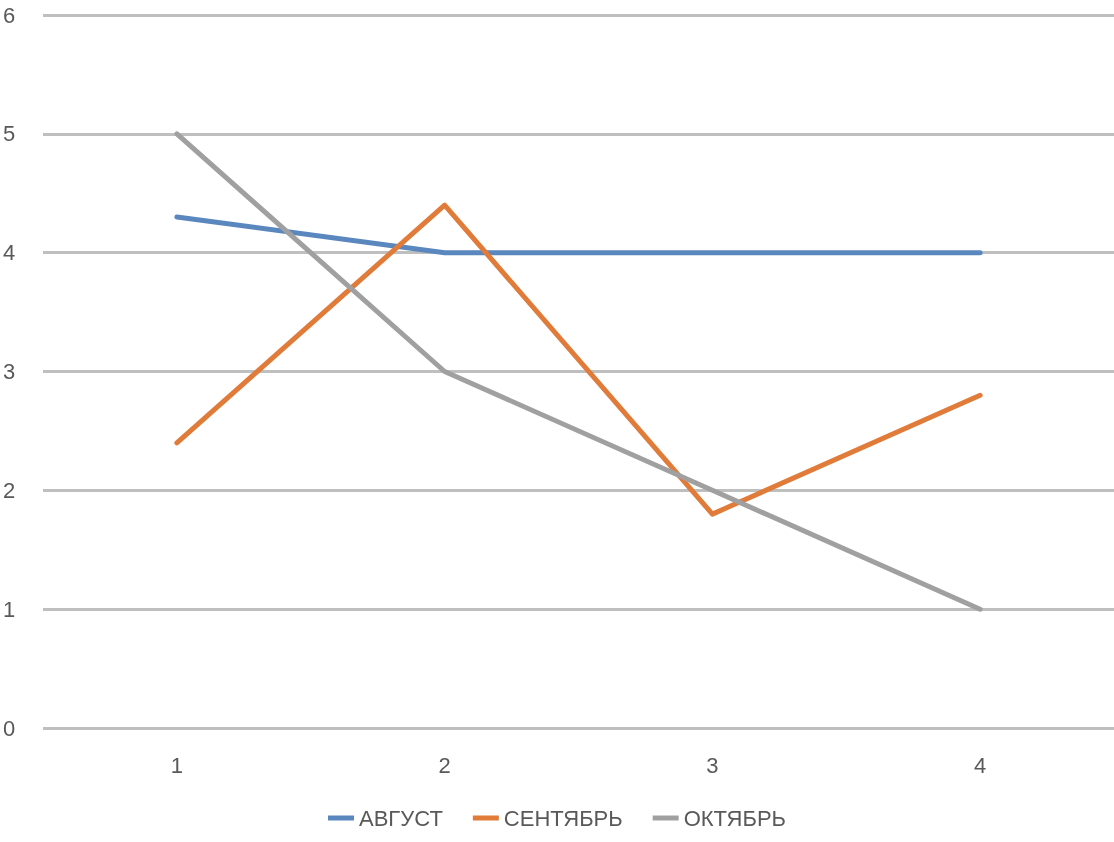 The height and width of the screenshot is (842, 1114). I want to click on y-tick-label: 2, so click(9, 490).